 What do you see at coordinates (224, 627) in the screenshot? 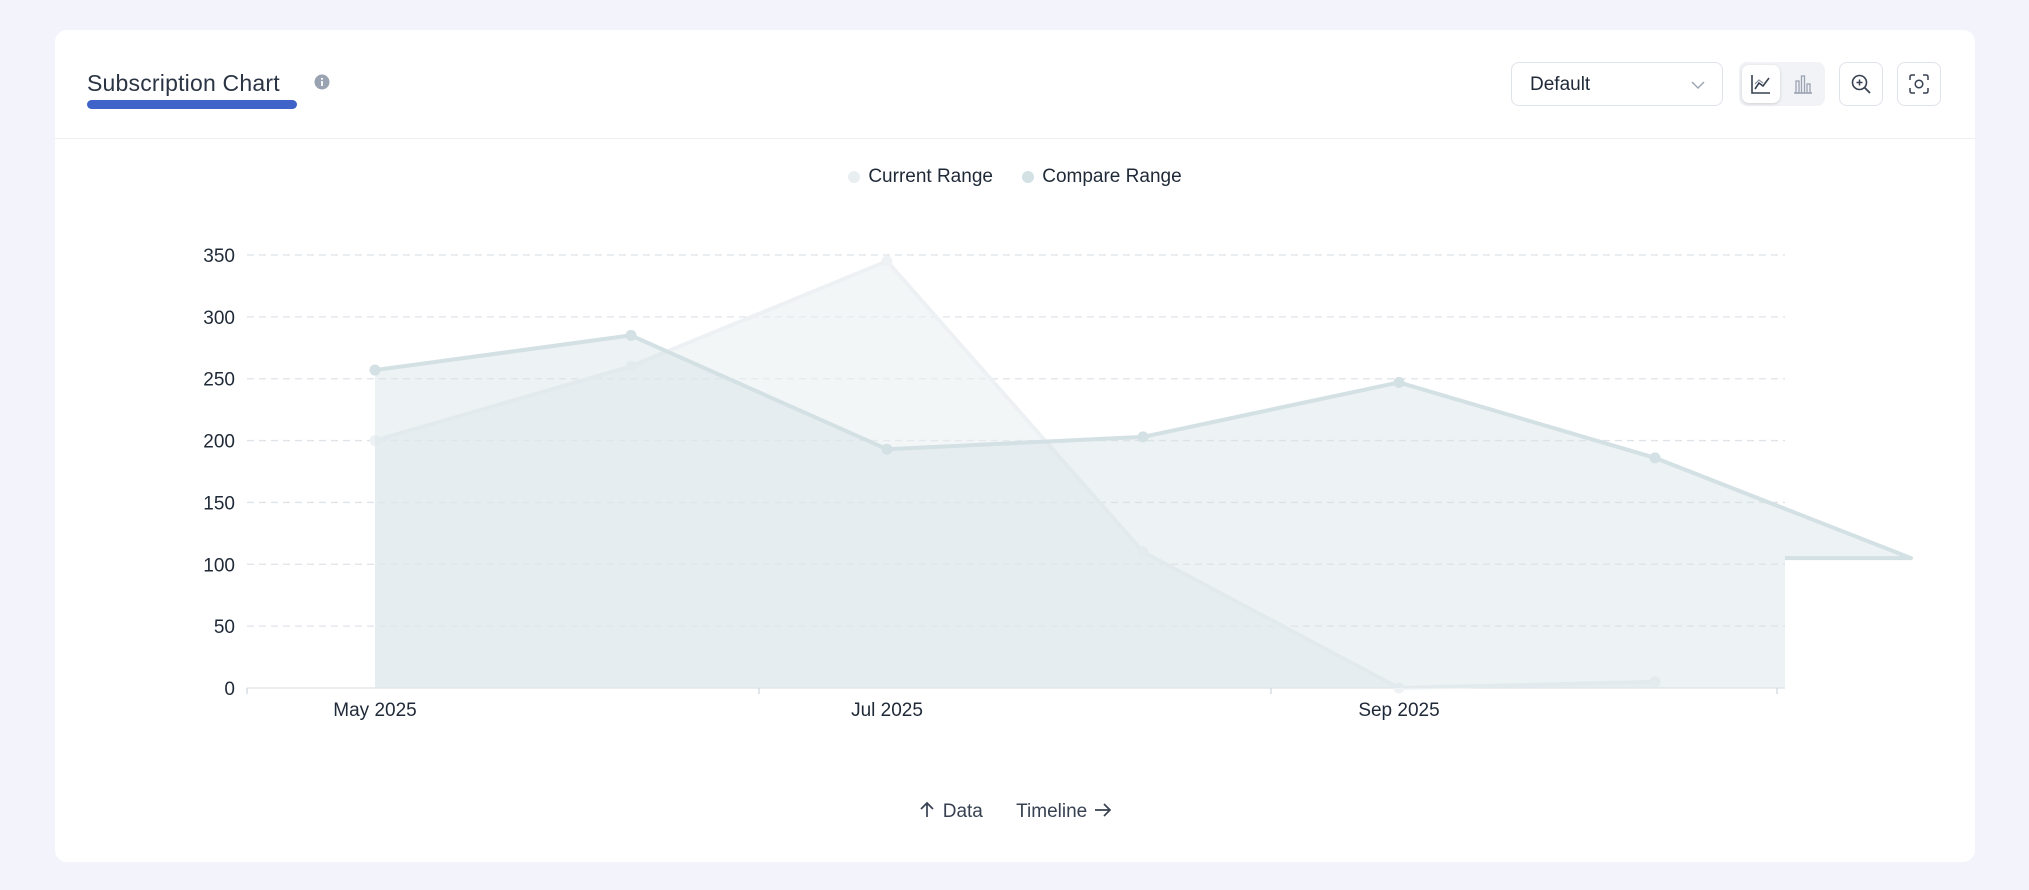
I see `y-tick-label: 50` at bounding box center [224, 627].